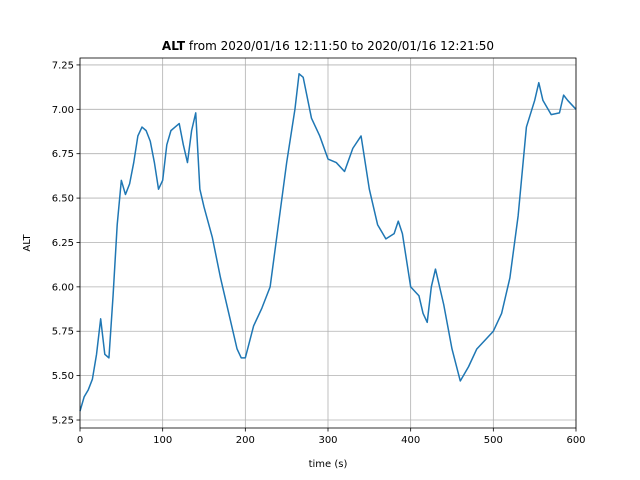 The height and width of the screenshot is (480, 640). What do you see at coordinates (63, 421) in the screenshot?
I see `y-tick-label: 5.25` at bounding box center [63, 421].